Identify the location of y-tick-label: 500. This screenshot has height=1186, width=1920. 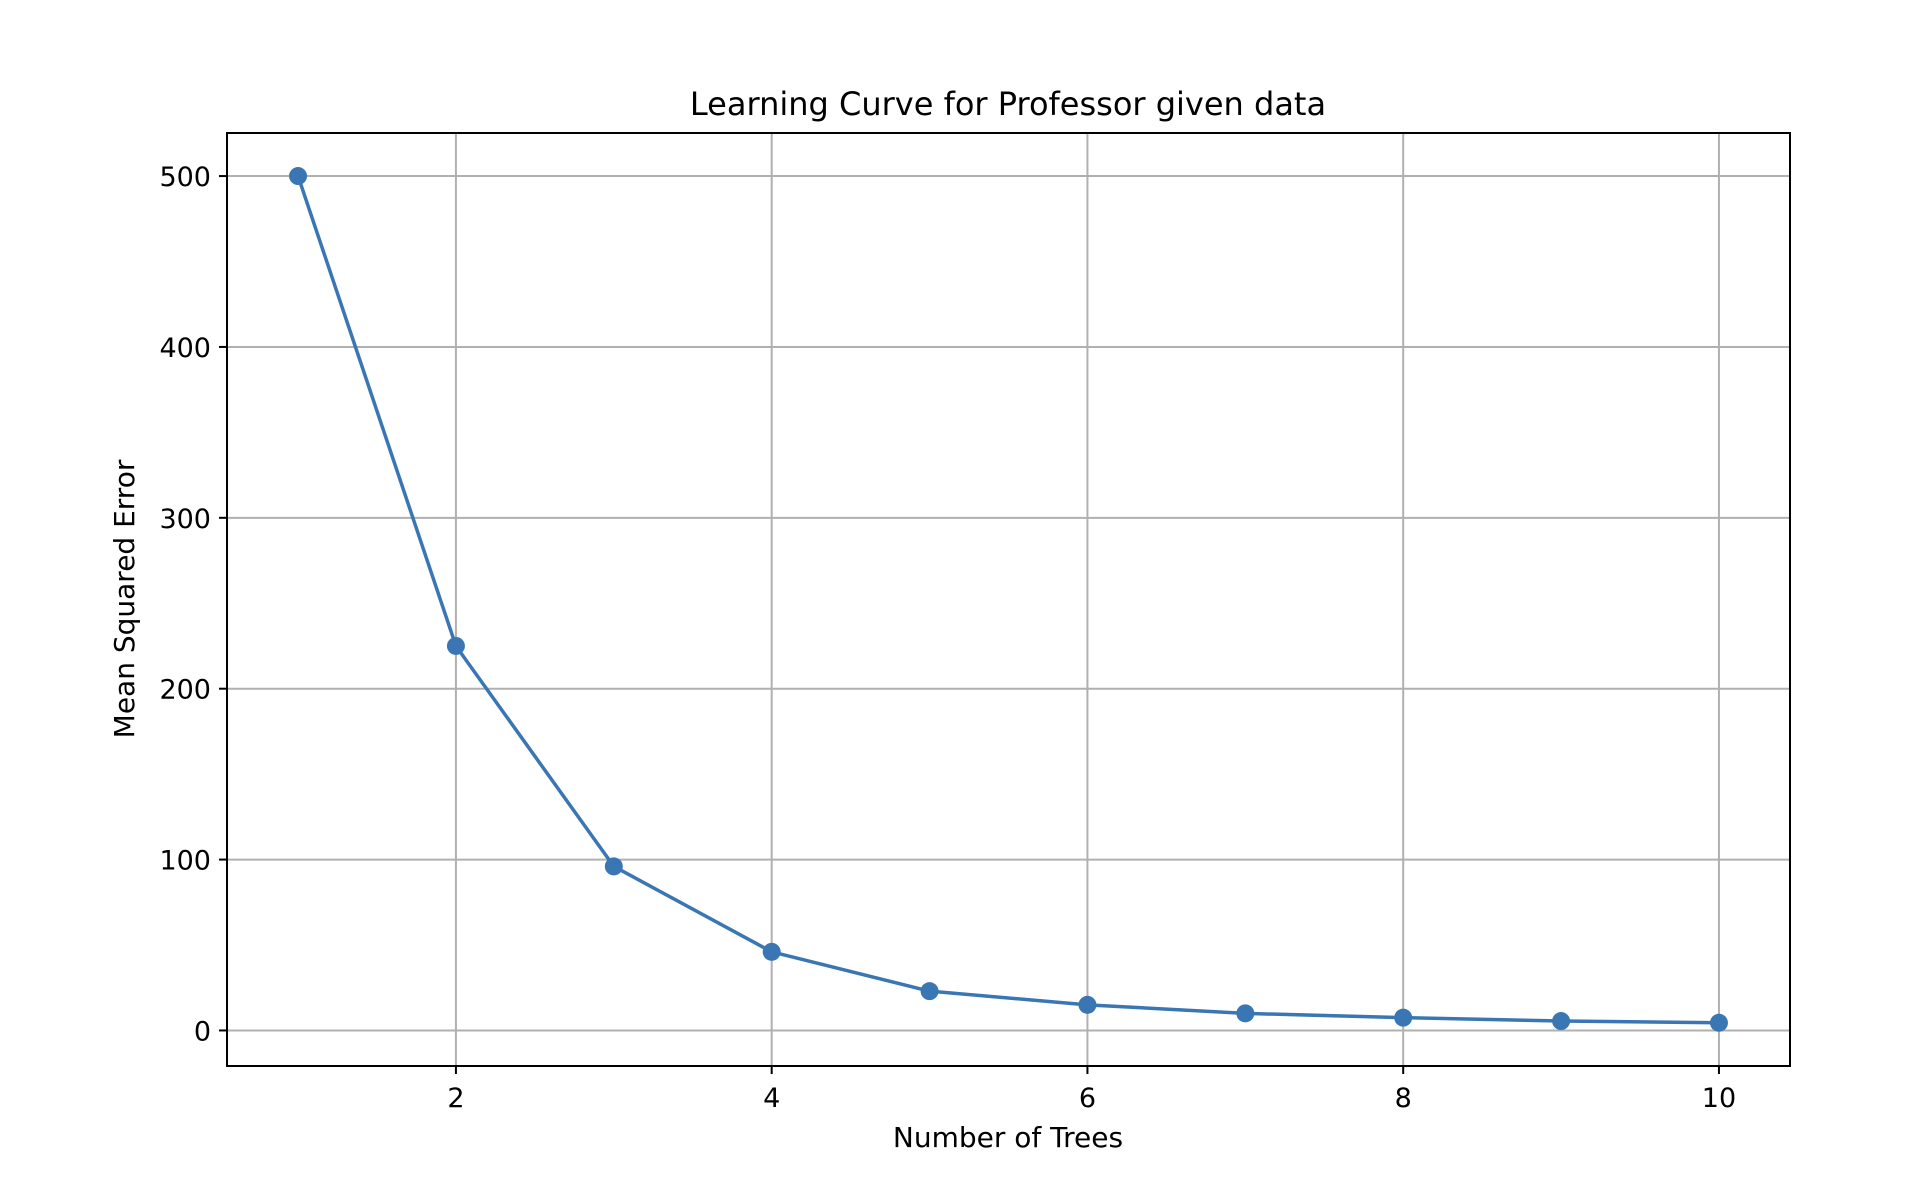
(185, 177).